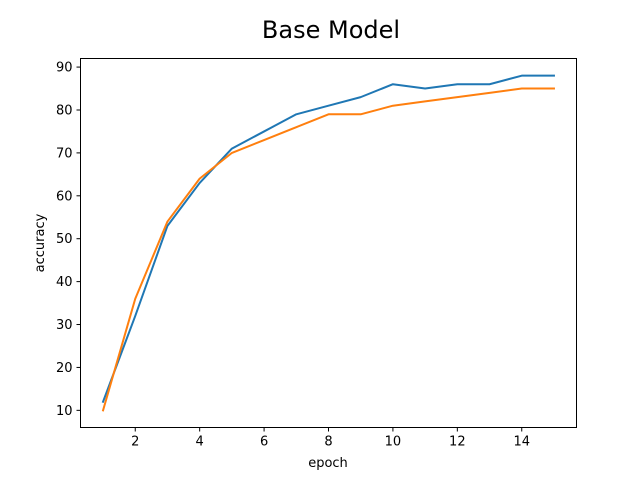  I want to click on x-tick-label: 6, so click(264, 442).